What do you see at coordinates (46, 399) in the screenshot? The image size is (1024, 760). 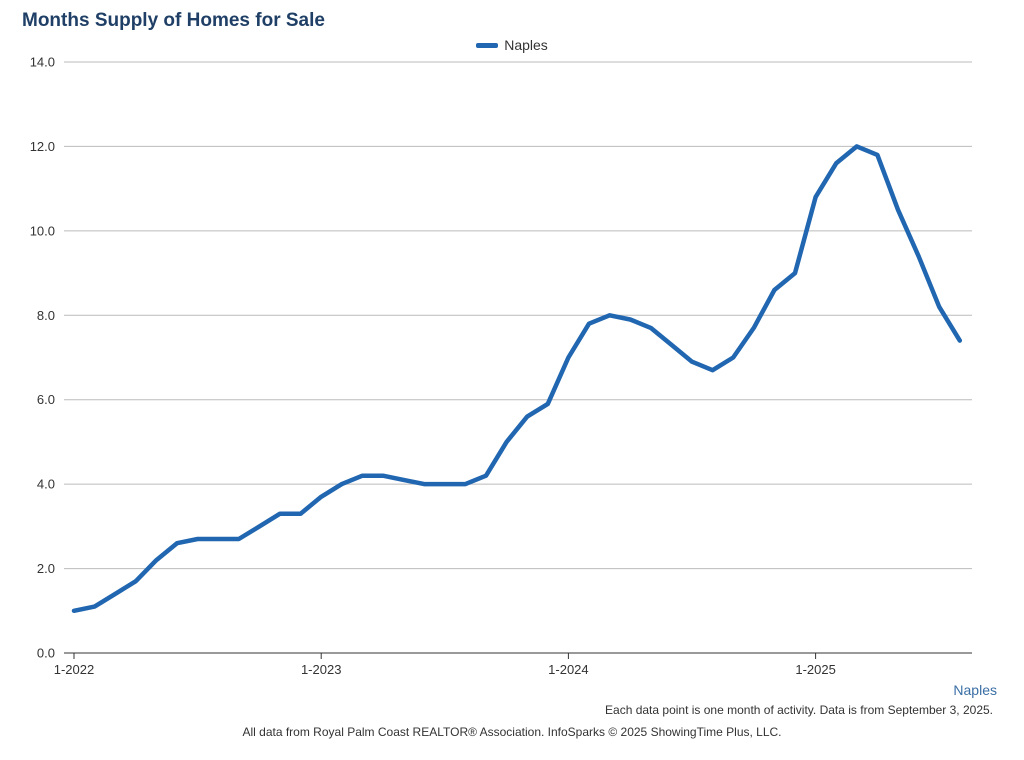 I see `y-tick-label: 6.0` at bounding box center [46, 399].